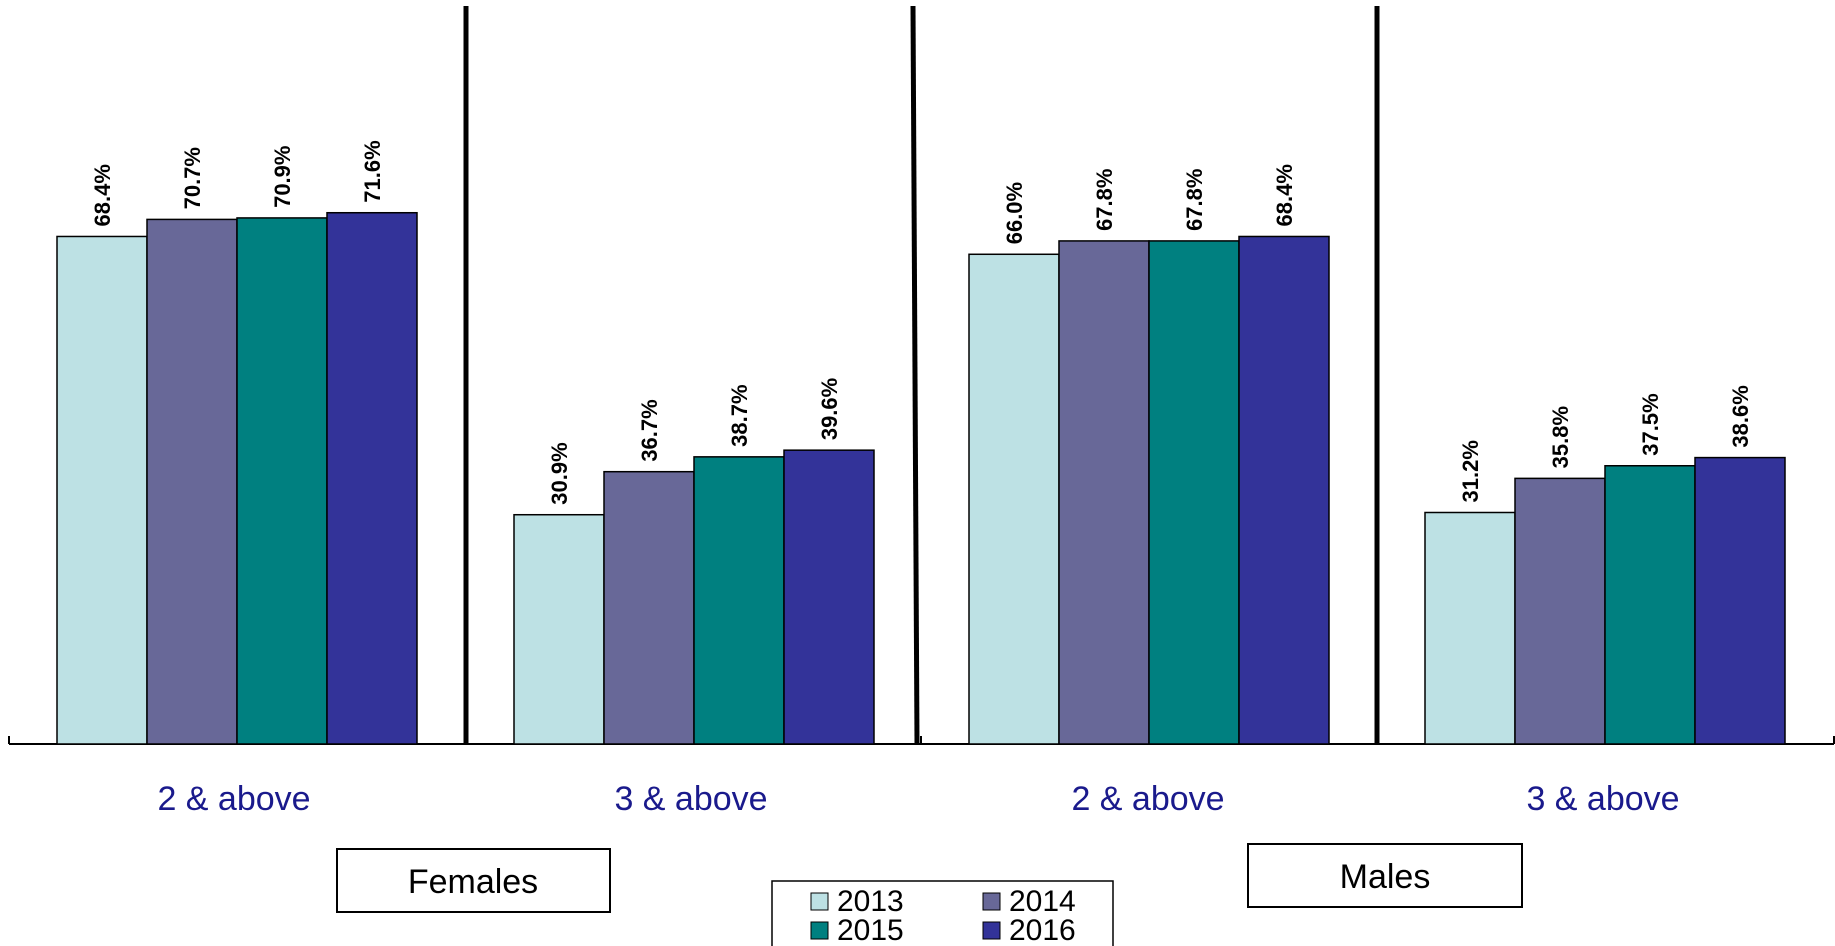  What do you see at coordinates (915, 375) in the screenshot?
I see `category-divider` at bounding box center [915, 375].